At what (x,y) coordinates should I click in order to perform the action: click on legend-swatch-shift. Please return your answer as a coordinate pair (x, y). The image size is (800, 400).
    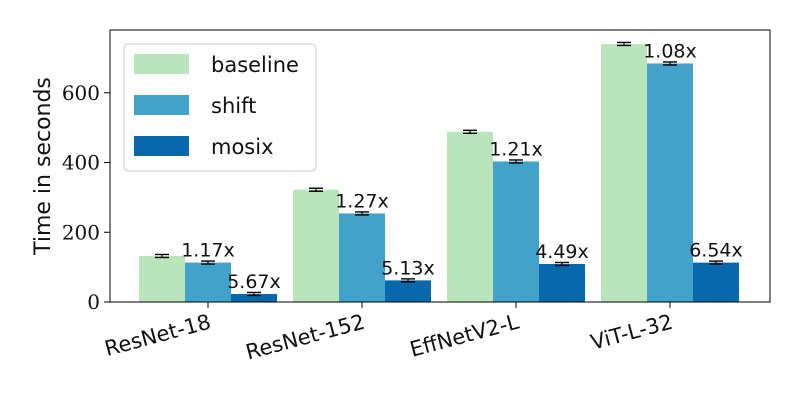
    Looking at the image, I should click on (161, 105).